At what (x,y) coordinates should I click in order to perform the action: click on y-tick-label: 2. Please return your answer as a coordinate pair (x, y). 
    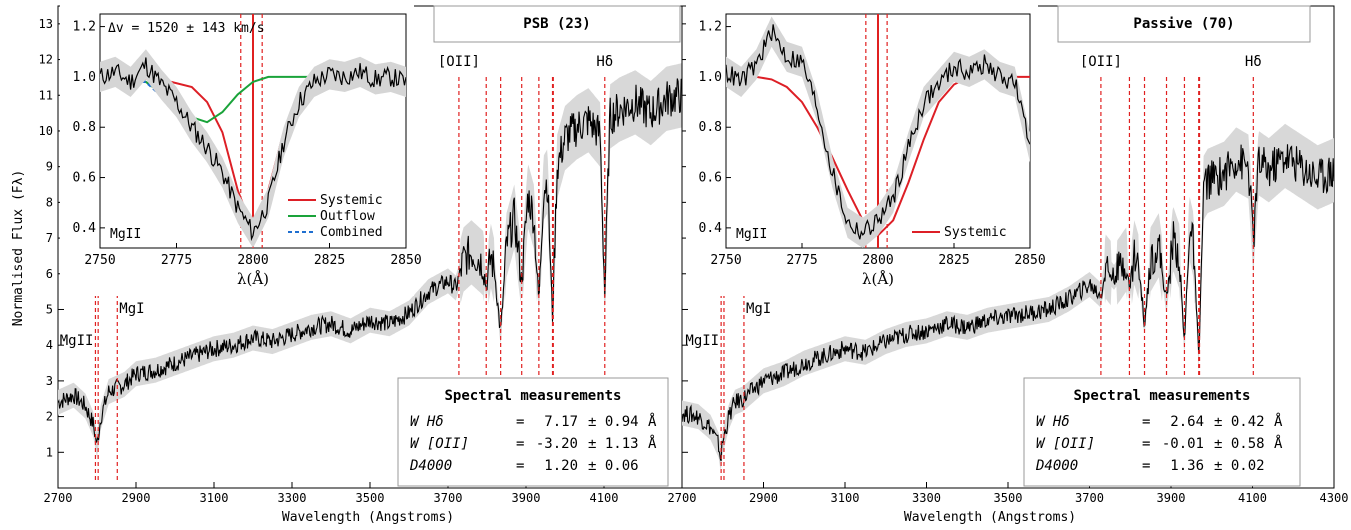
    Looking at the image, I should click on (49, 417).